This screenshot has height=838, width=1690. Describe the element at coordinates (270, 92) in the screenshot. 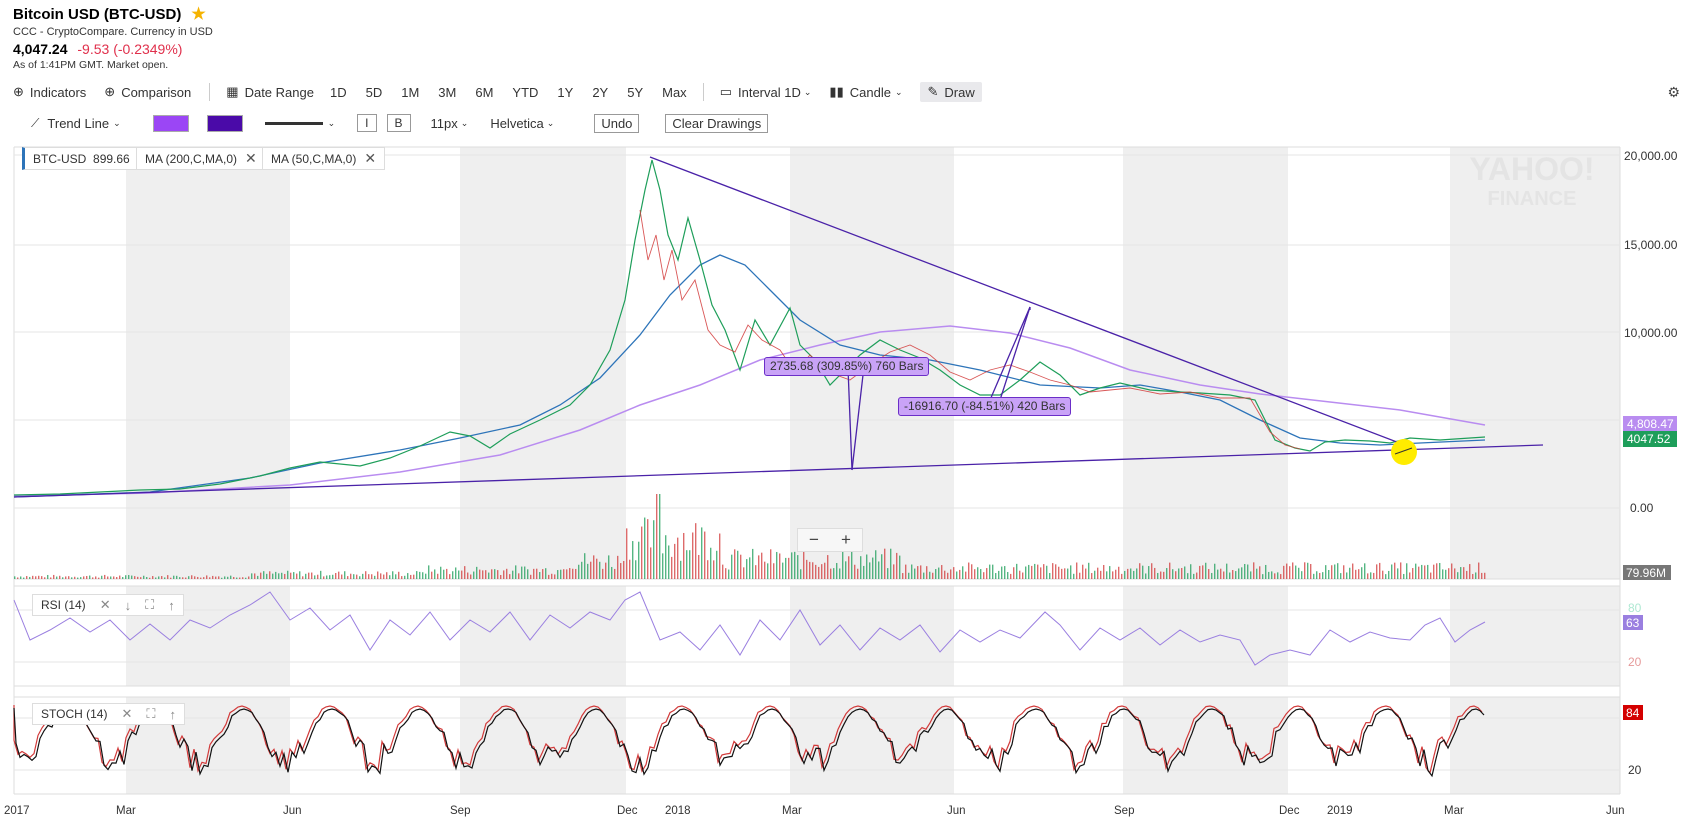

I see `date-range-button: ▦ Date Range` at that location.